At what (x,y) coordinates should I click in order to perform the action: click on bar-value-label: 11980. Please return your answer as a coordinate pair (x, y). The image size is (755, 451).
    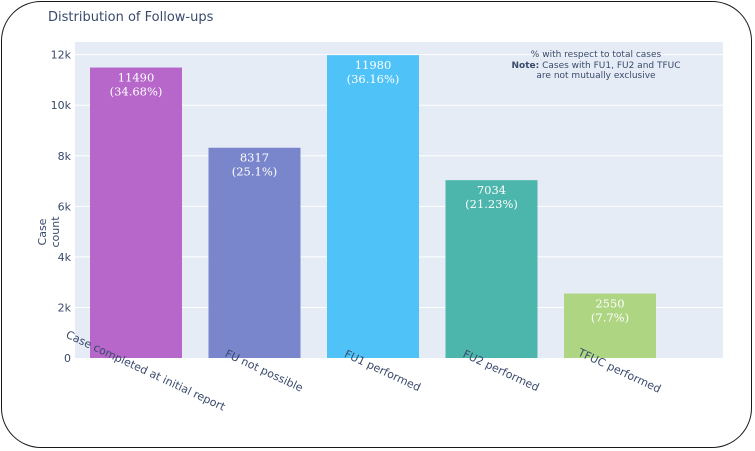
    Looking at the image, I should click on (373, 65).